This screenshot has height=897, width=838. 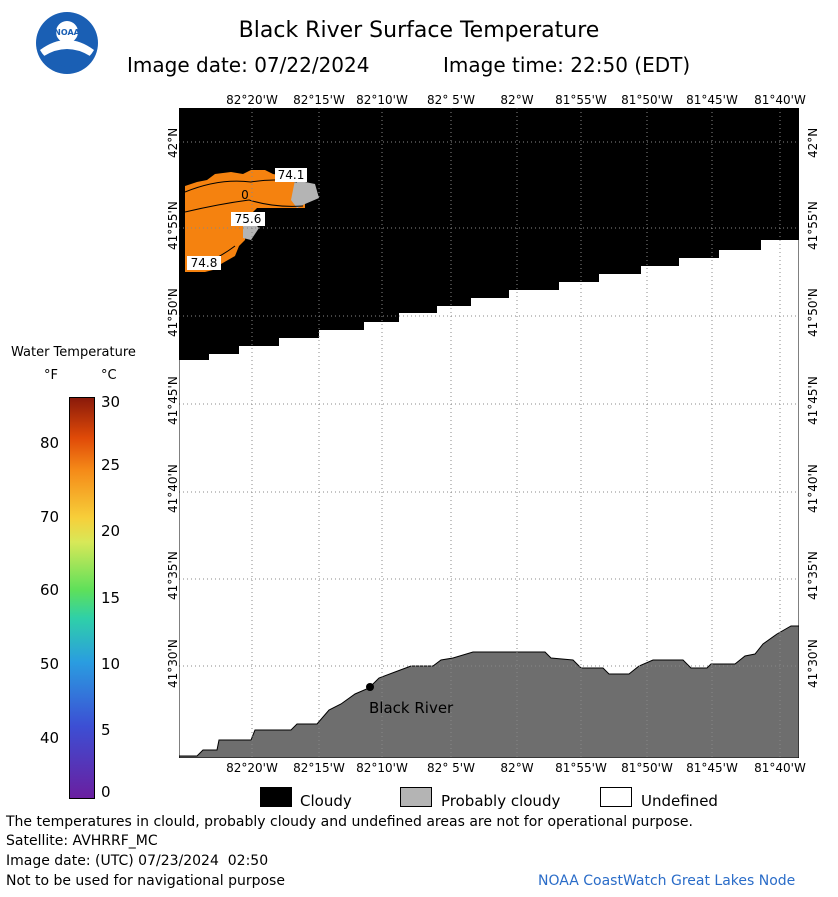 I want to click on colorbar-tick-f: 60, so click(x=50, y=590).